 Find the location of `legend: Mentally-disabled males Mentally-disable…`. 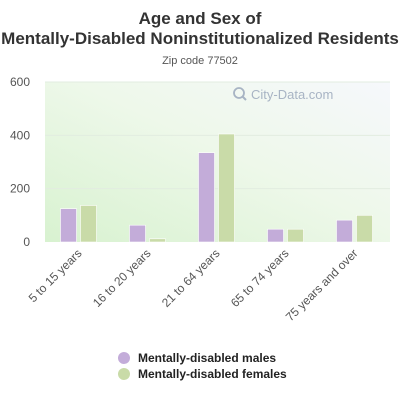

legend: Mentally-disabled males Mentally-disable… is located at coordinates (202, 366).